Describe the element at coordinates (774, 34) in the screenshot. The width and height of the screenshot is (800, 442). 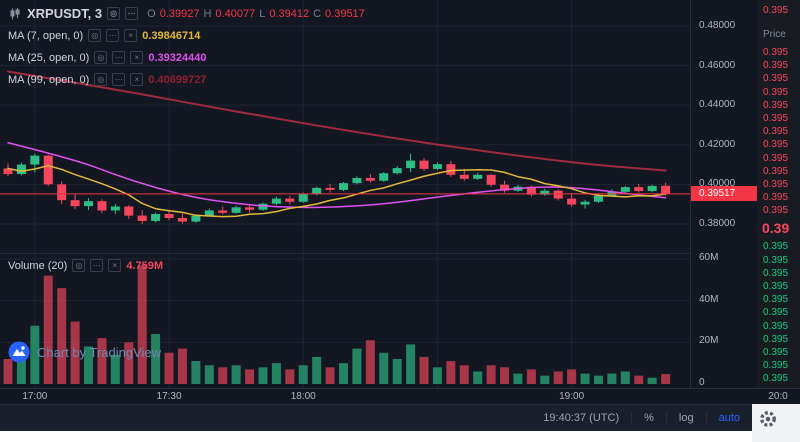
I see `orderbook-price-header: Price` at that location.